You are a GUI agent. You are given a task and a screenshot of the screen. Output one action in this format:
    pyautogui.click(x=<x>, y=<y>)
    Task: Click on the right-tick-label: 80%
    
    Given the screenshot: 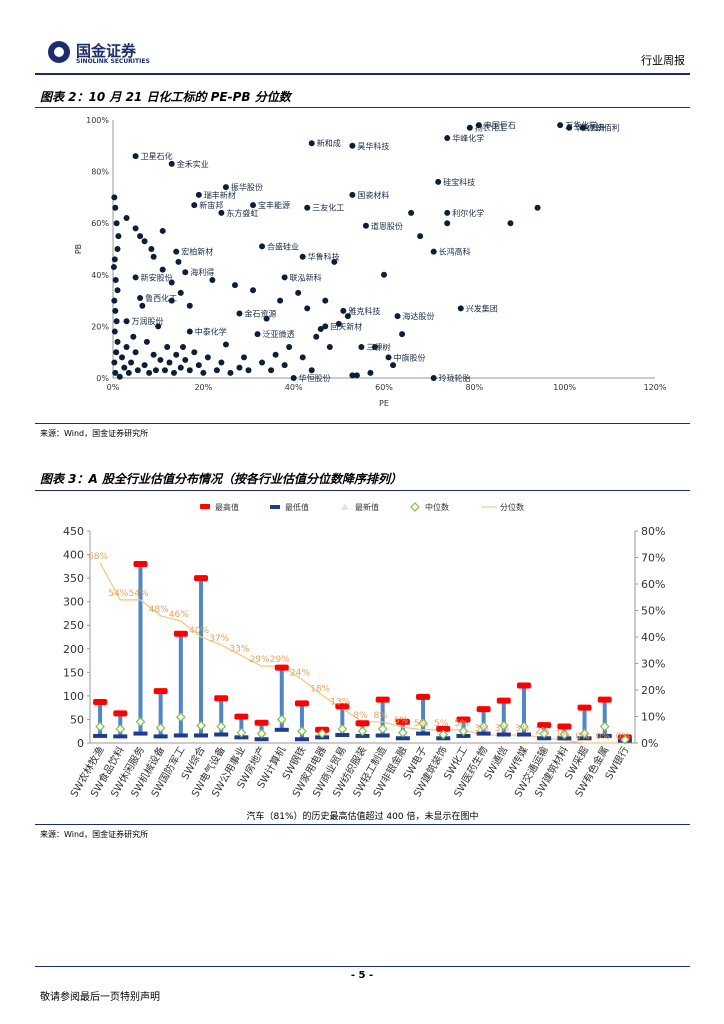 What is the action you would take?
    pyautogui.click(x=653, y=531)
    